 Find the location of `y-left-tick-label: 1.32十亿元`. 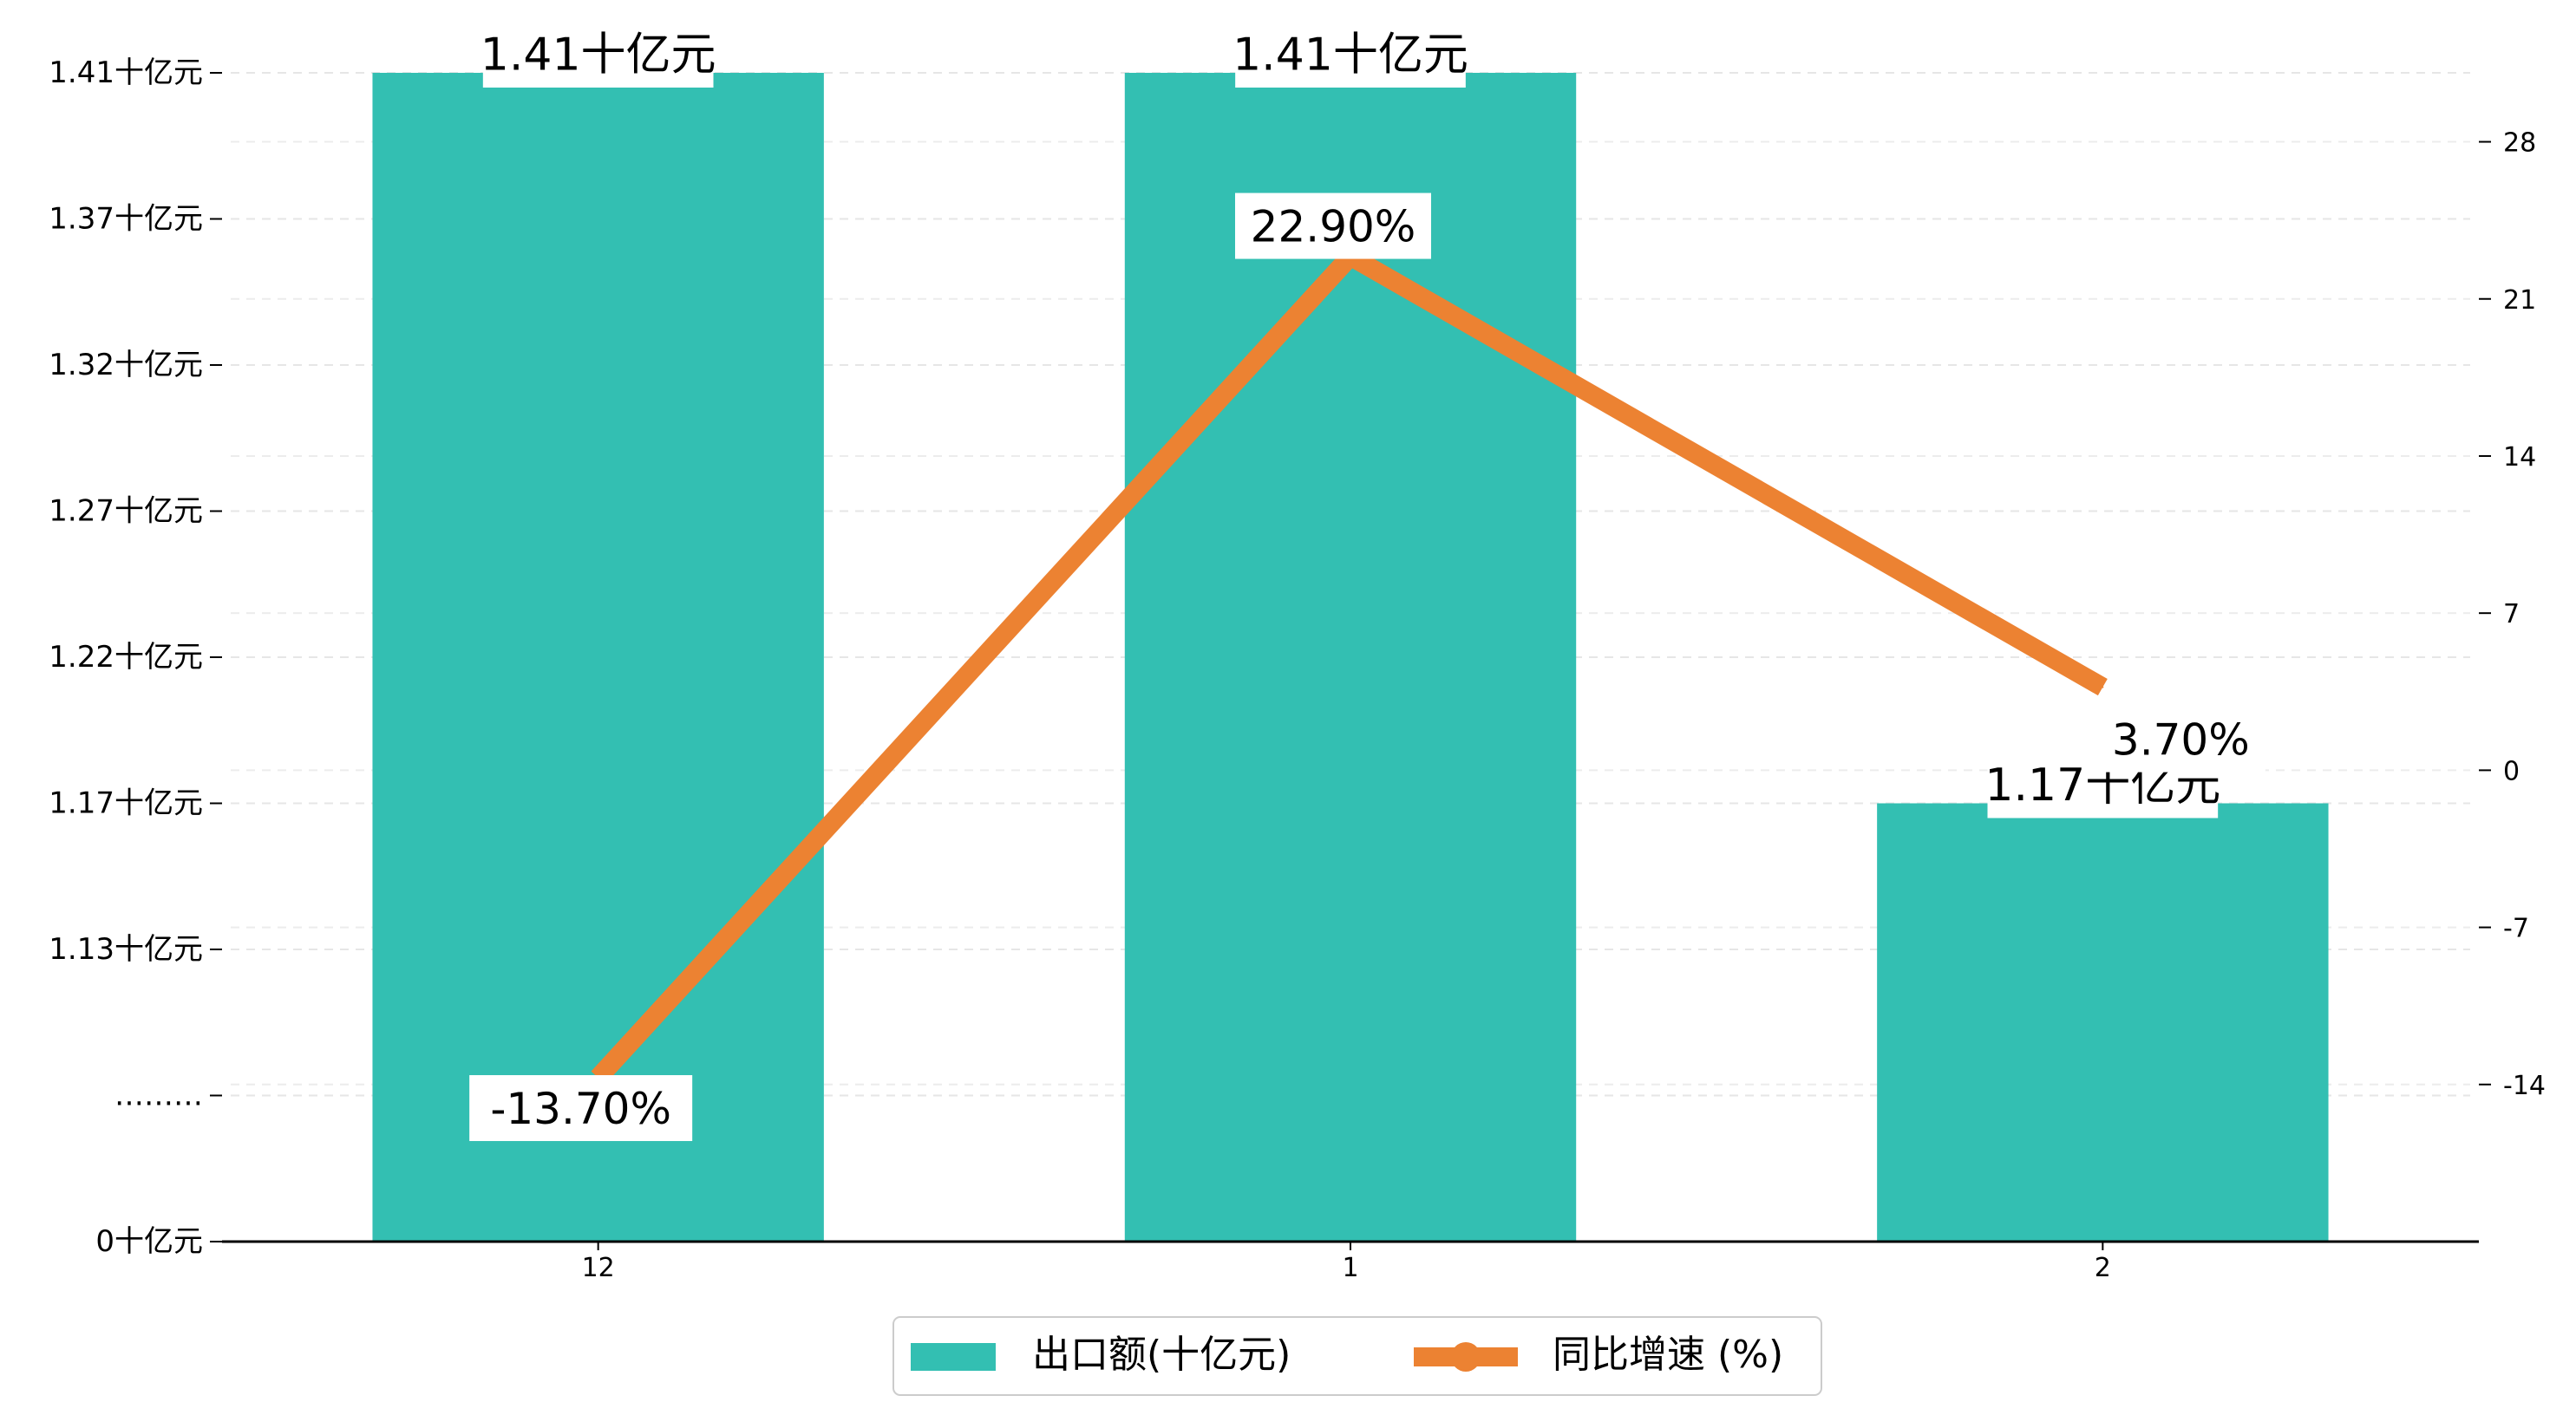

y-left-tick-label: 1.32十亿元 is located at coordinates (126, 365).